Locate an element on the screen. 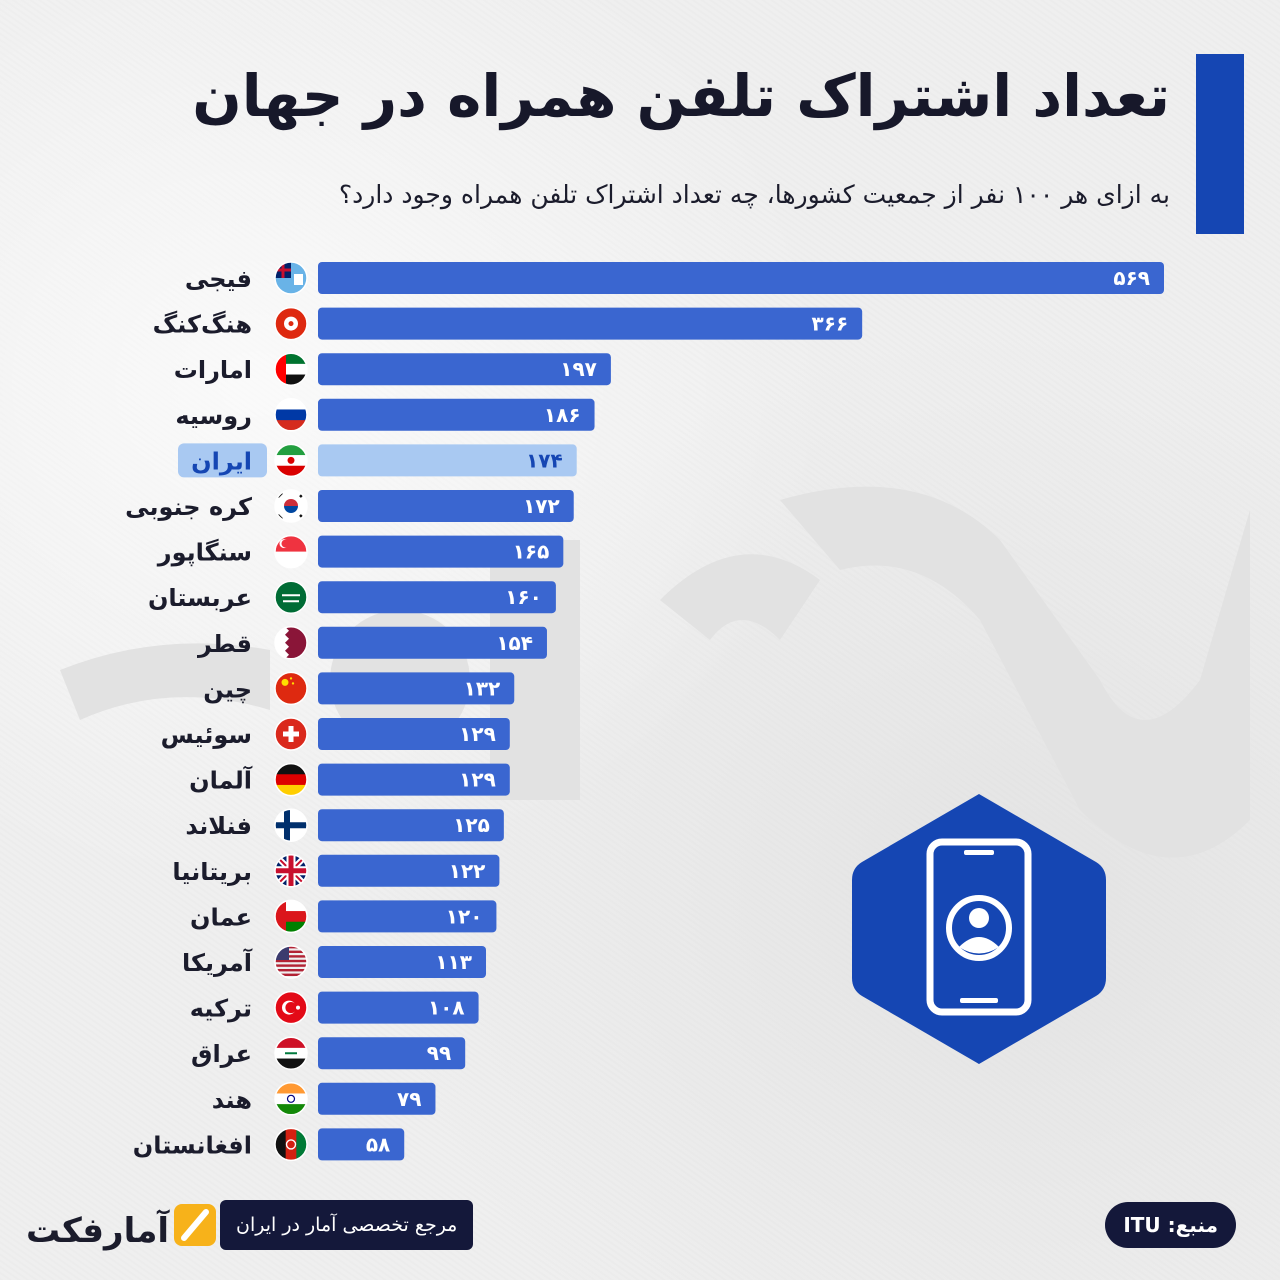 The width and height of the screenshot is (1280, 1280). value-label: ۱۶۵ is located at coordinates (531, 552).